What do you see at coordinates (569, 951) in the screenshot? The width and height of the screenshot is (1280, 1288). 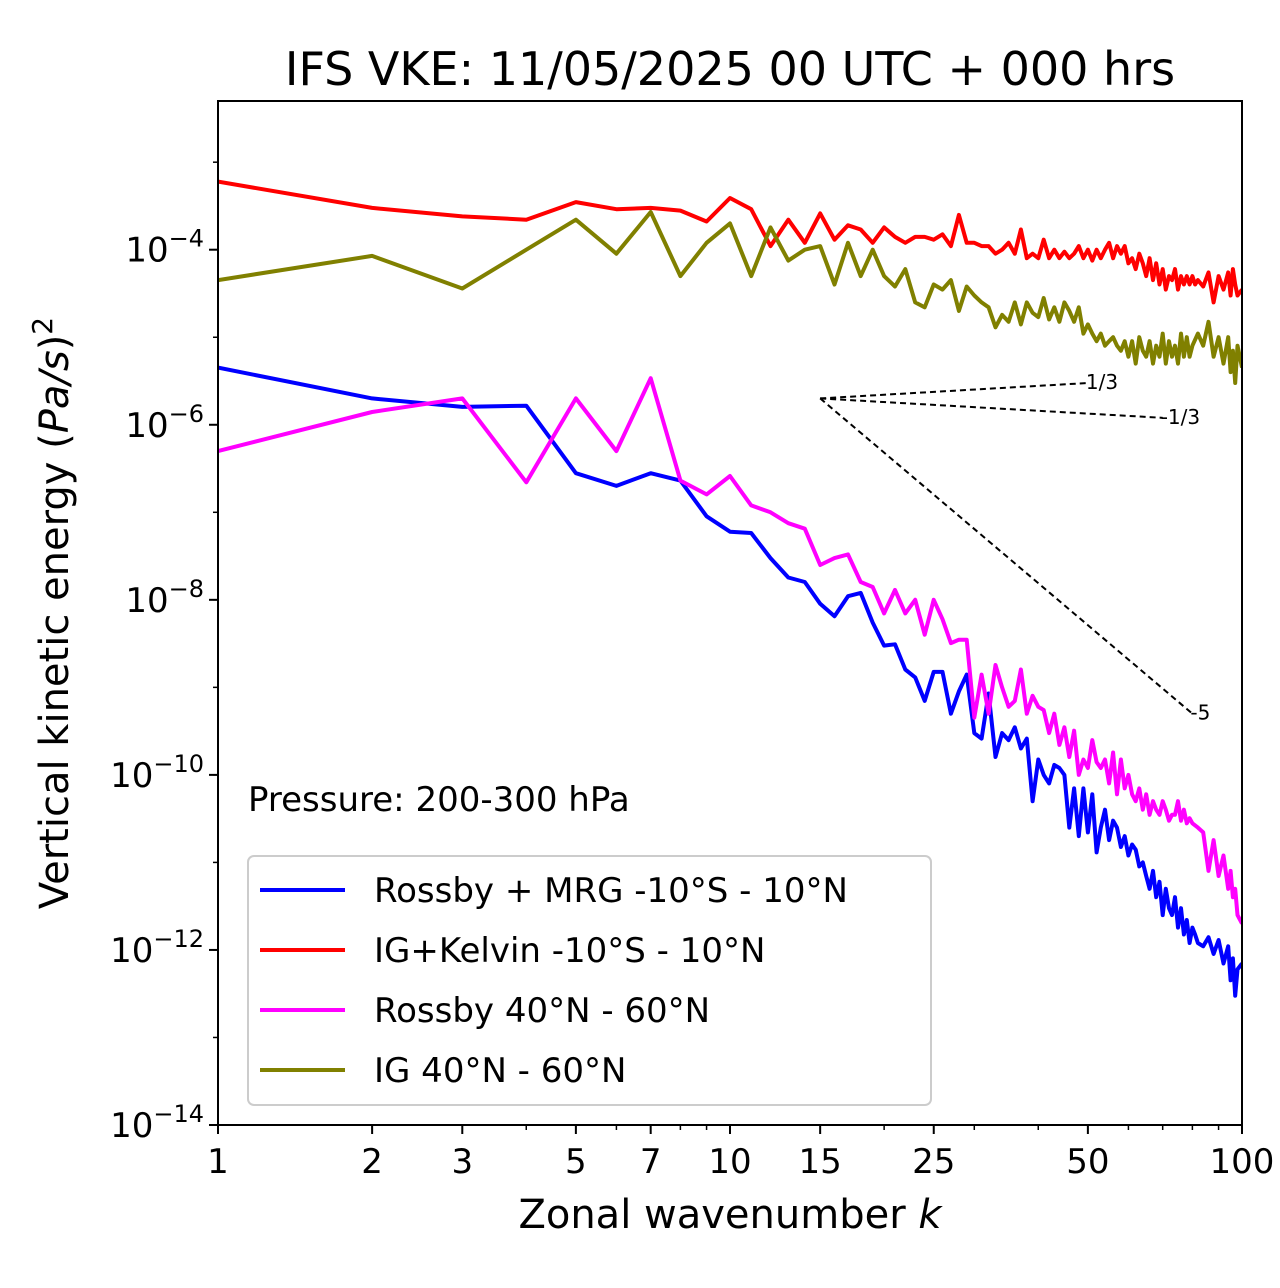 I see `legend-label-2: IG+Kelvin -10°S - 10°N` at bounding box center [569, 951].